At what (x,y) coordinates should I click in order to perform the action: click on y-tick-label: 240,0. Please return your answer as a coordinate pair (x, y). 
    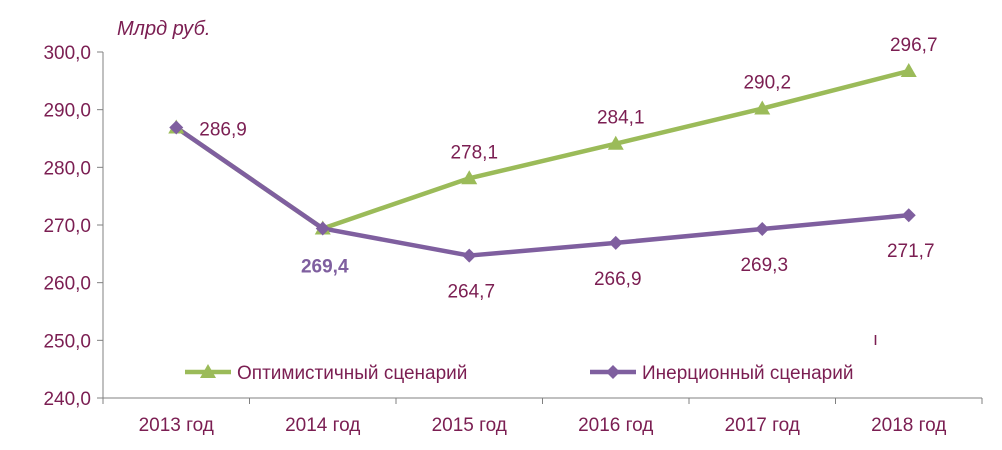
    Looking at the image, I should click on (67, 399).